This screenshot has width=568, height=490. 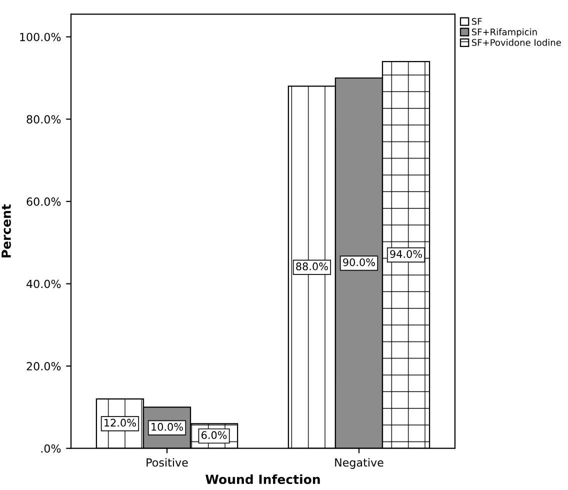 What do you see at coordinates (167, 426) in the screenshot?
I see `data-label: 10.0%` at bounding box center [167, 426].